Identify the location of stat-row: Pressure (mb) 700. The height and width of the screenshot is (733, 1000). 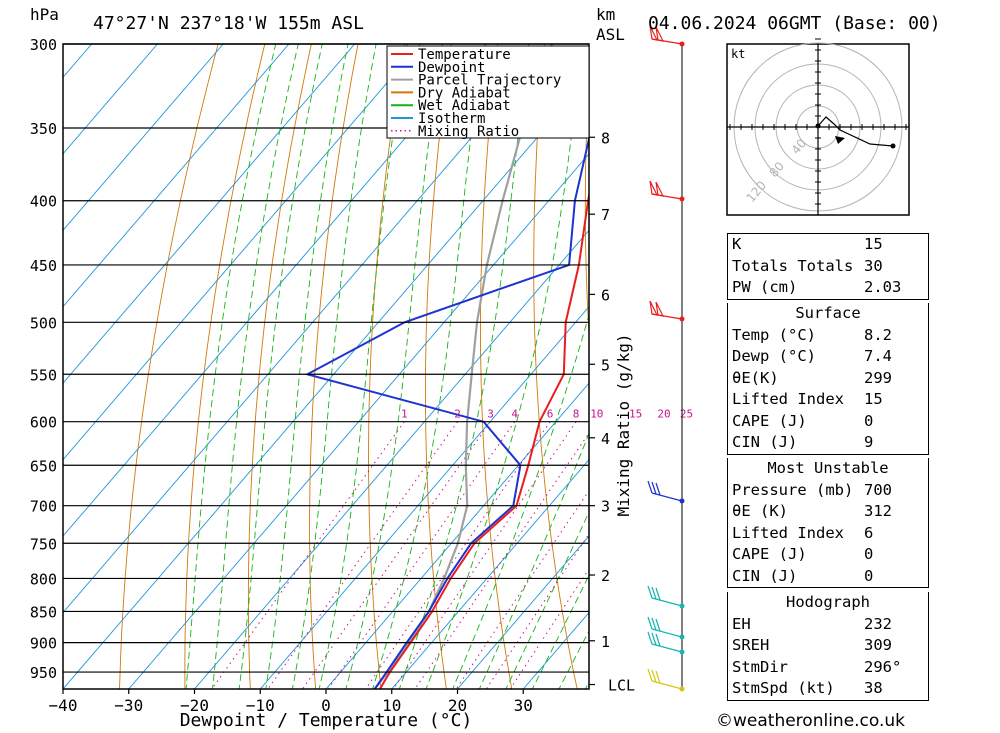
(828, 491).